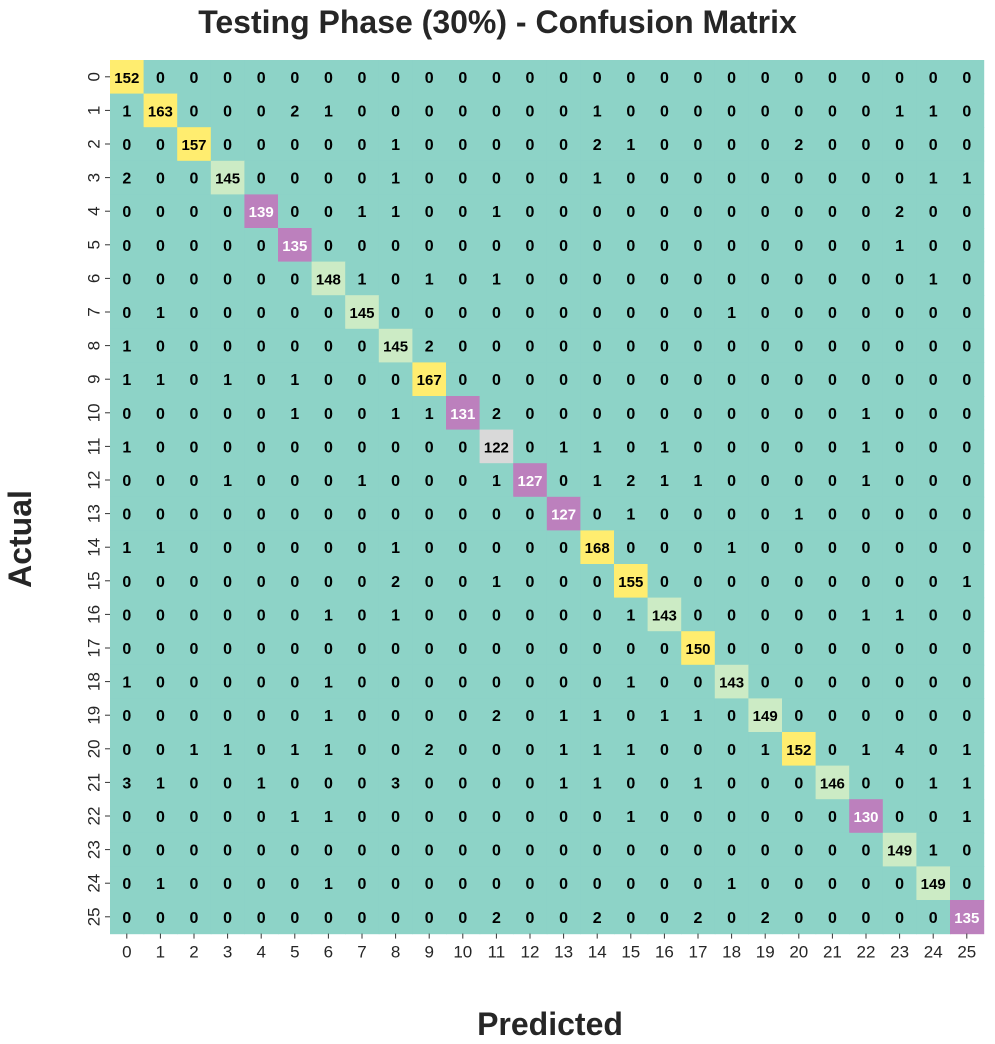  Describe the element at coordinates (94, 547) in the screenshot. I see `y-tick-label: 14` at that location.